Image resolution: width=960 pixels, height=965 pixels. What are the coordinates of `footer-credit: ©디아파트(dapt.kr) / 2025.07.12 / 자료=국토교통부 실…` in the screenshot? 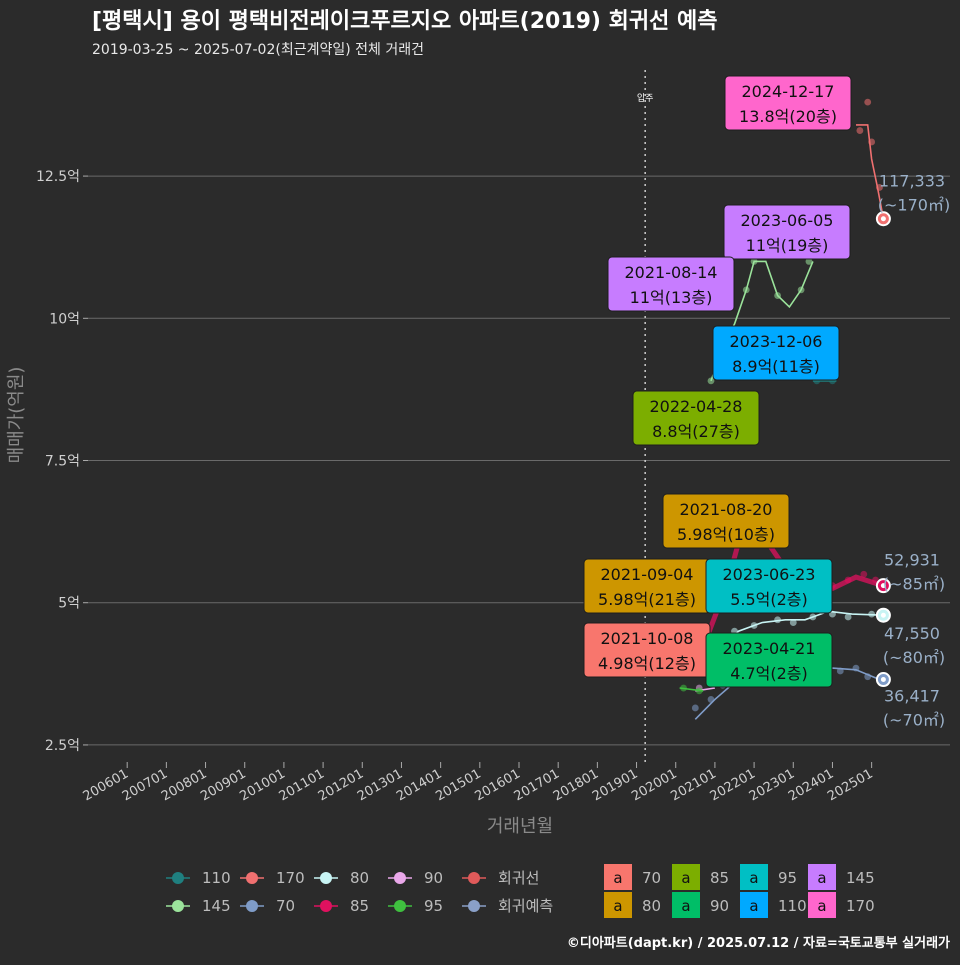 It's located at (758, 943).